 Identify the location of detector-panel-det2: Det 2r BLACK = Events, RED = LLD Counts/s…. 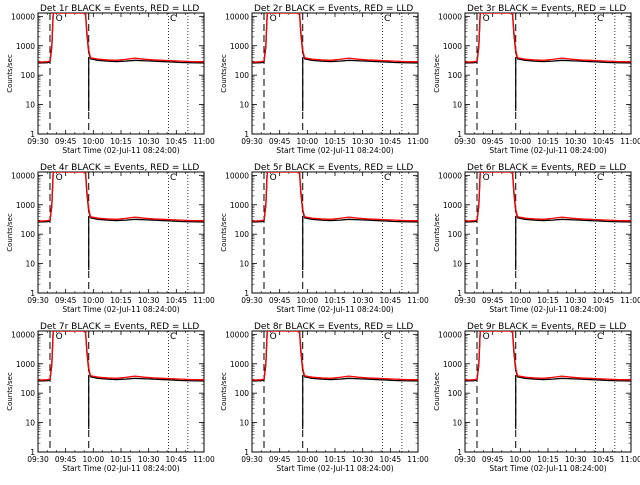
(324, 79).